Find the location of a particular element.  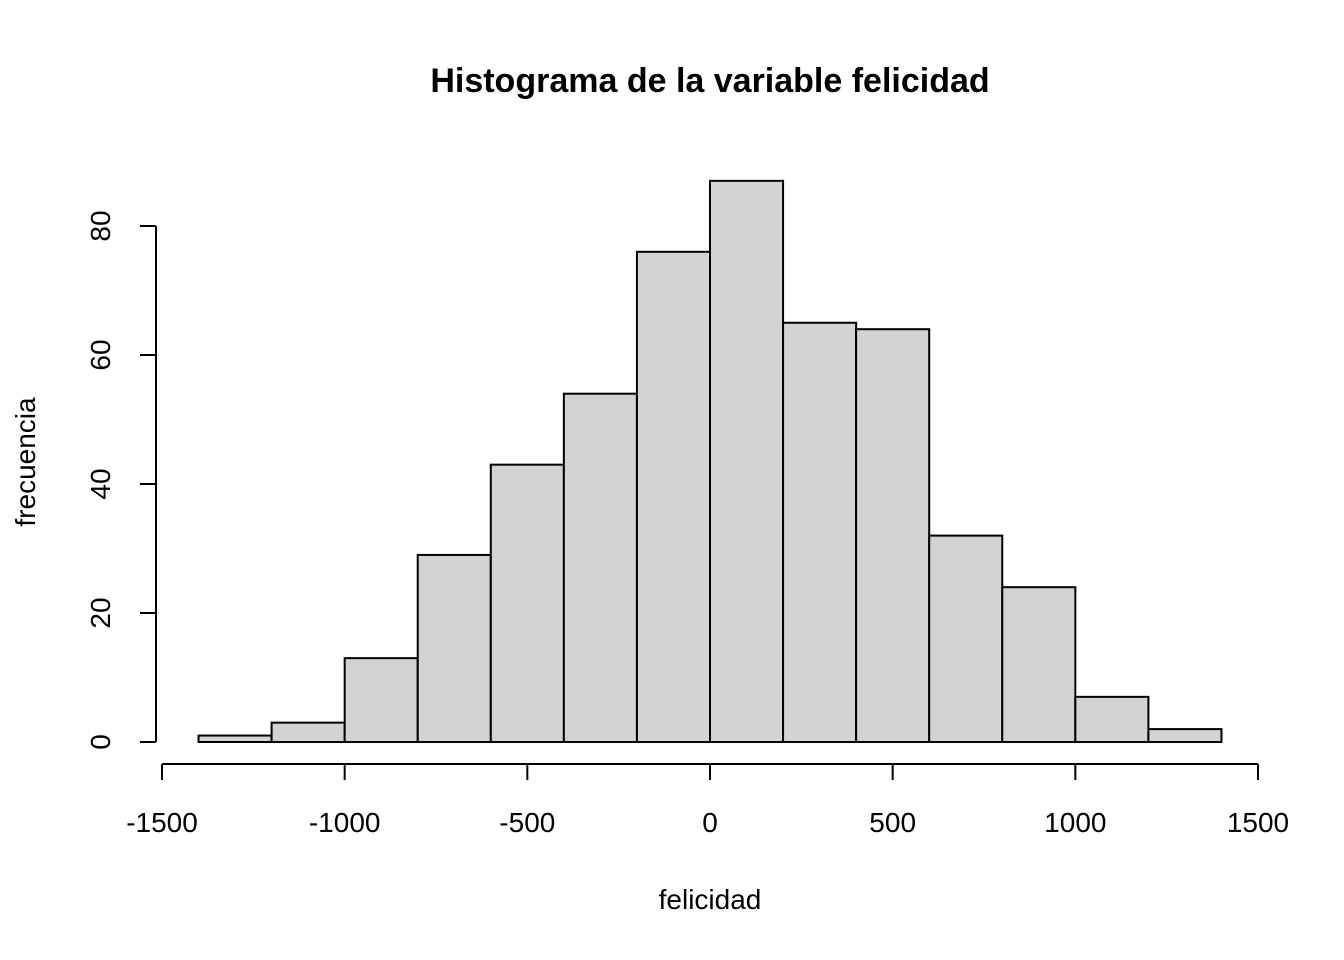

y-tick-label: 80 is located at coordinates (100, 225).